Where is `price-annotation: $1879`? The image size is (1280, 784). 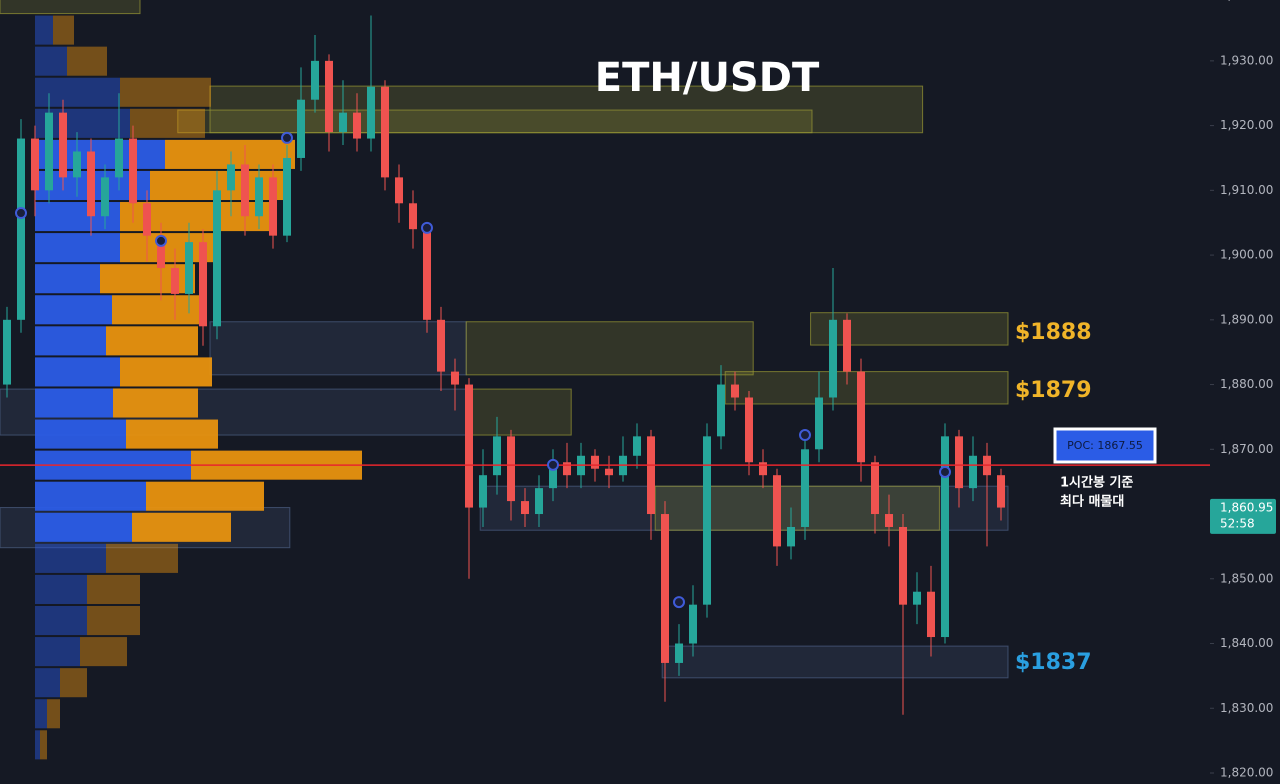
price-annotation: $1879 is located at coordinates (1053, 390).